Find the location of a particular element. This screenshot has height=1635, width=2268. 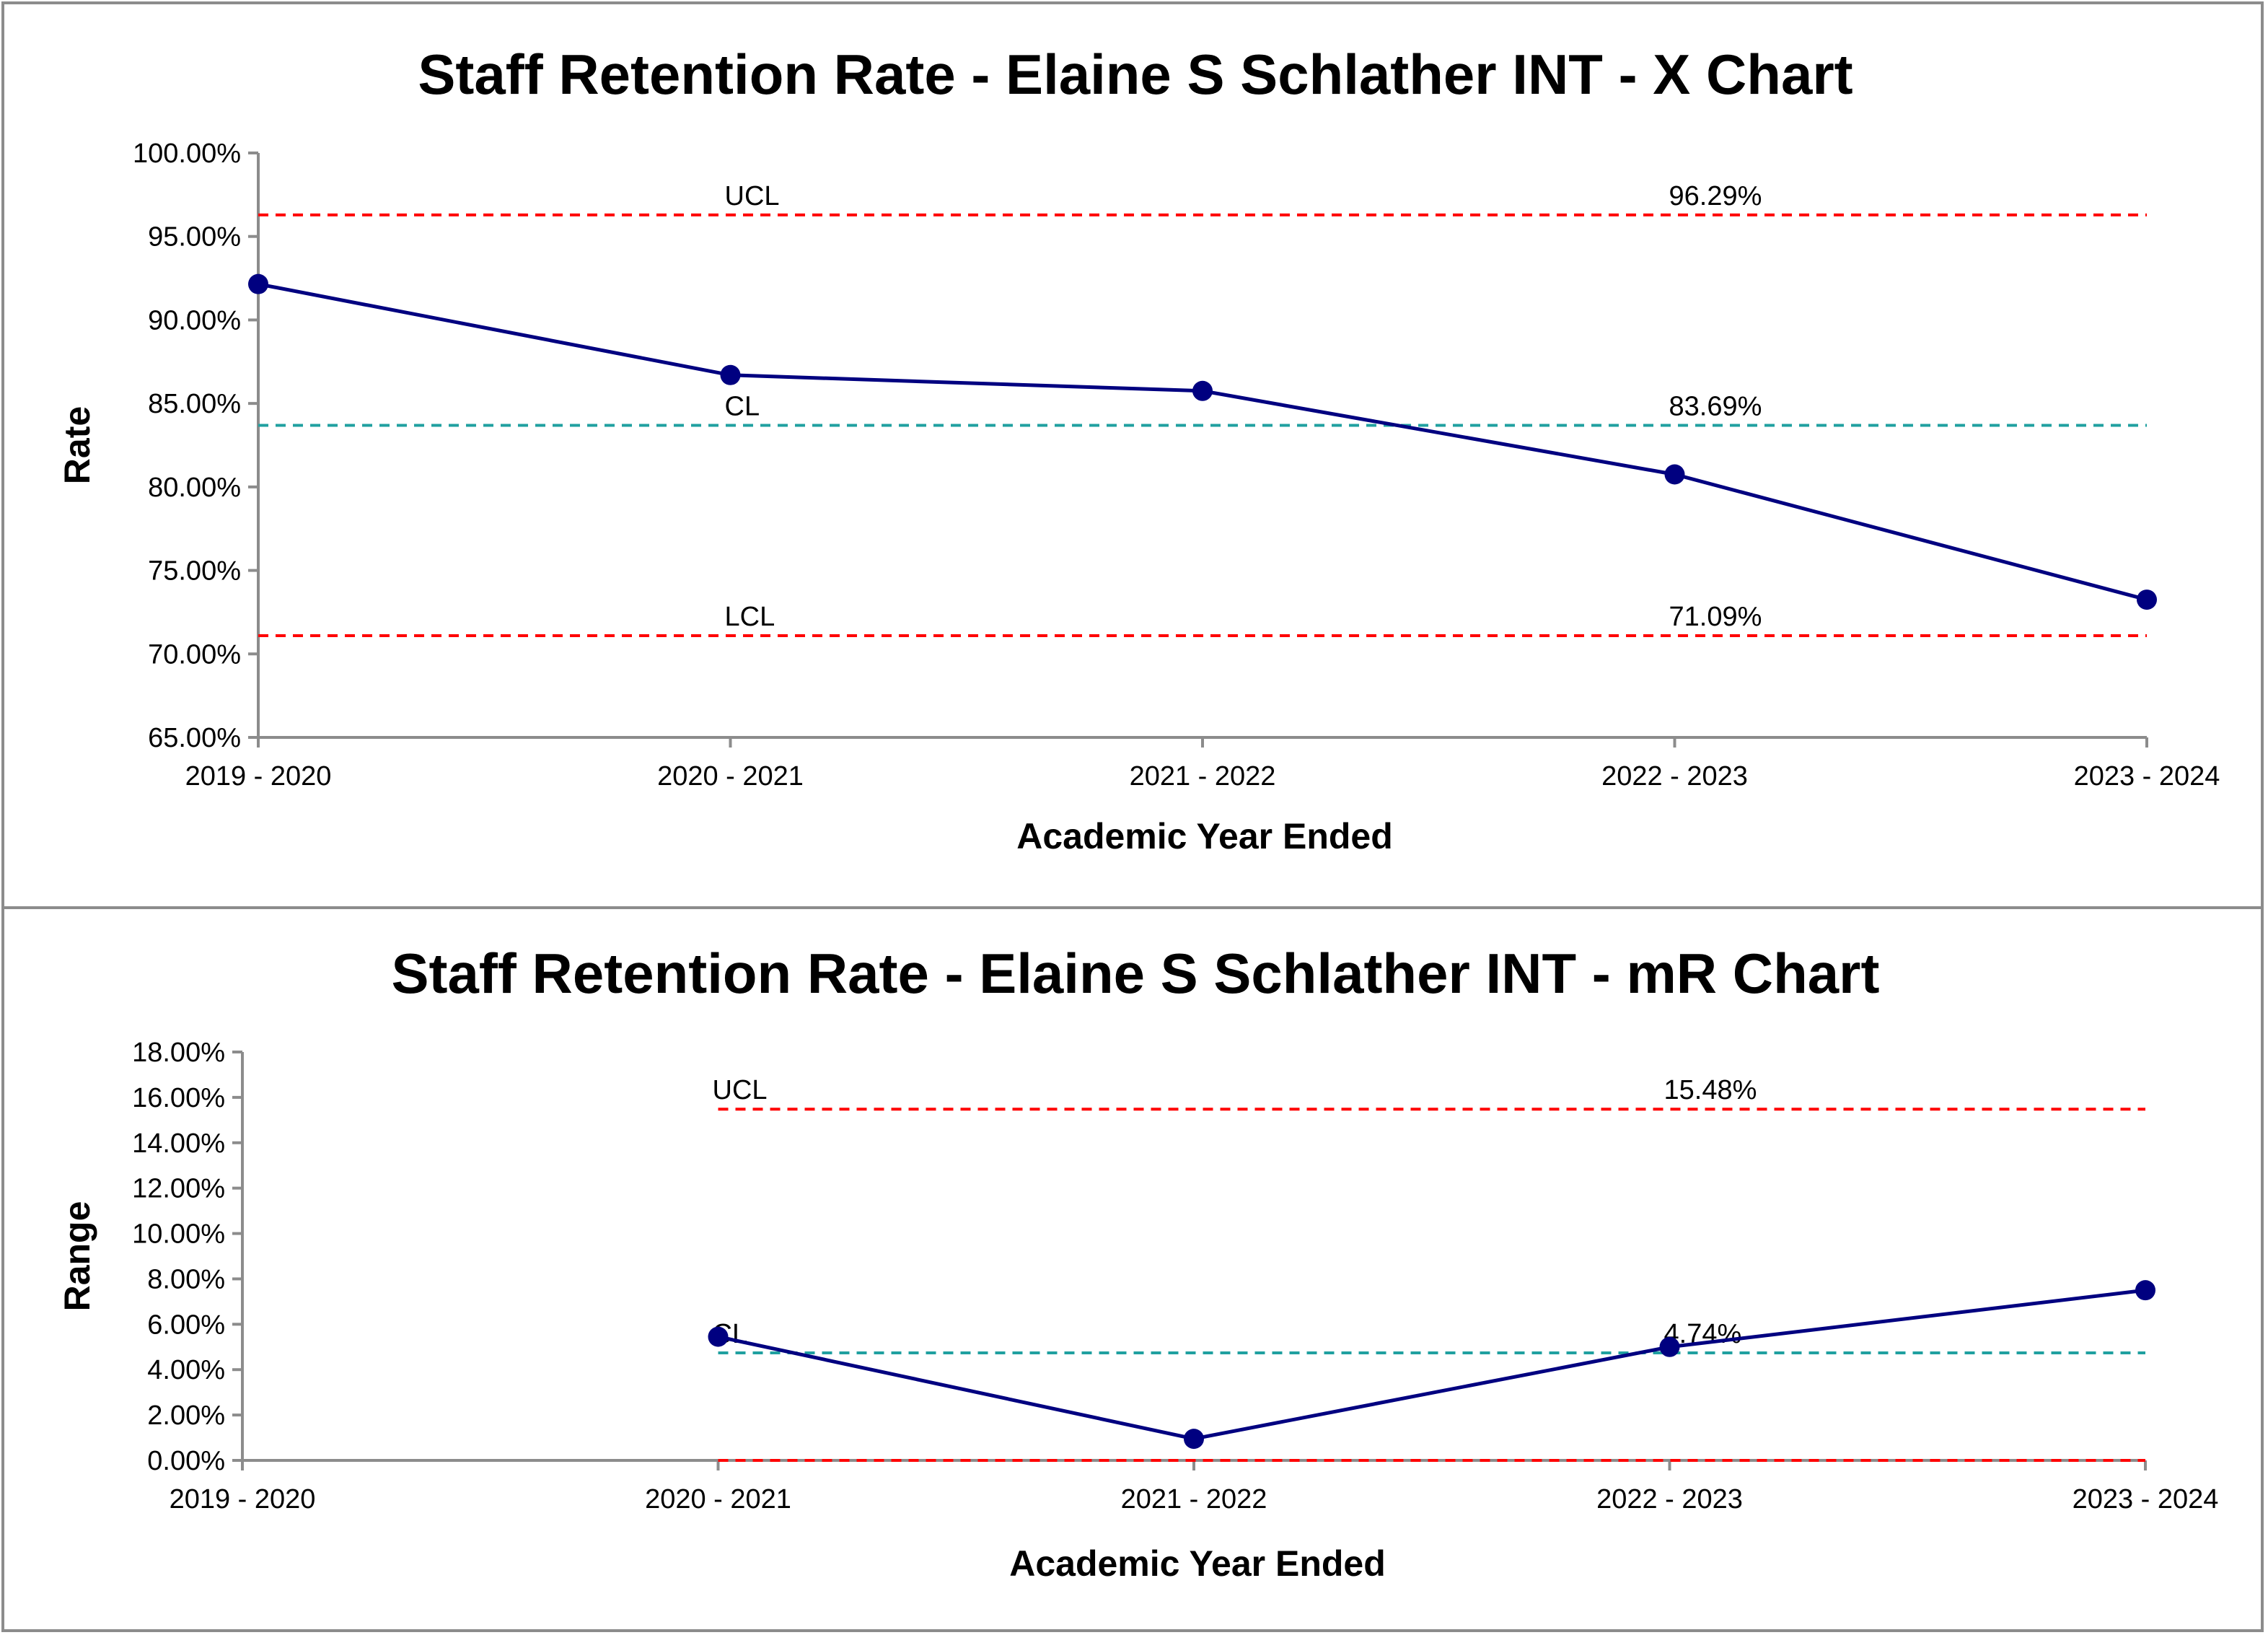

cl-label: CL is located at coordinates (742, 406).